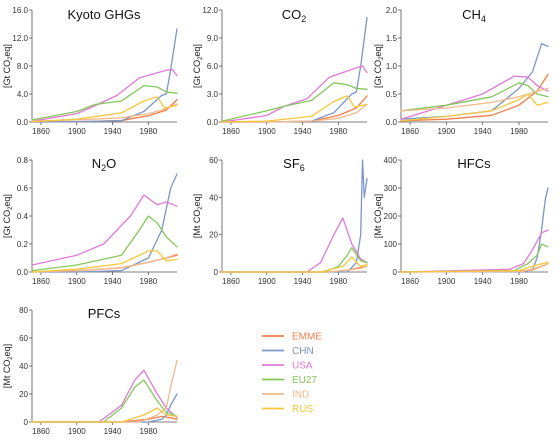 This screenshot has width=560, height=443. Describe the element at coordinates (307, 337) in the screenshot. I see `legend-label: EMME` at that location.